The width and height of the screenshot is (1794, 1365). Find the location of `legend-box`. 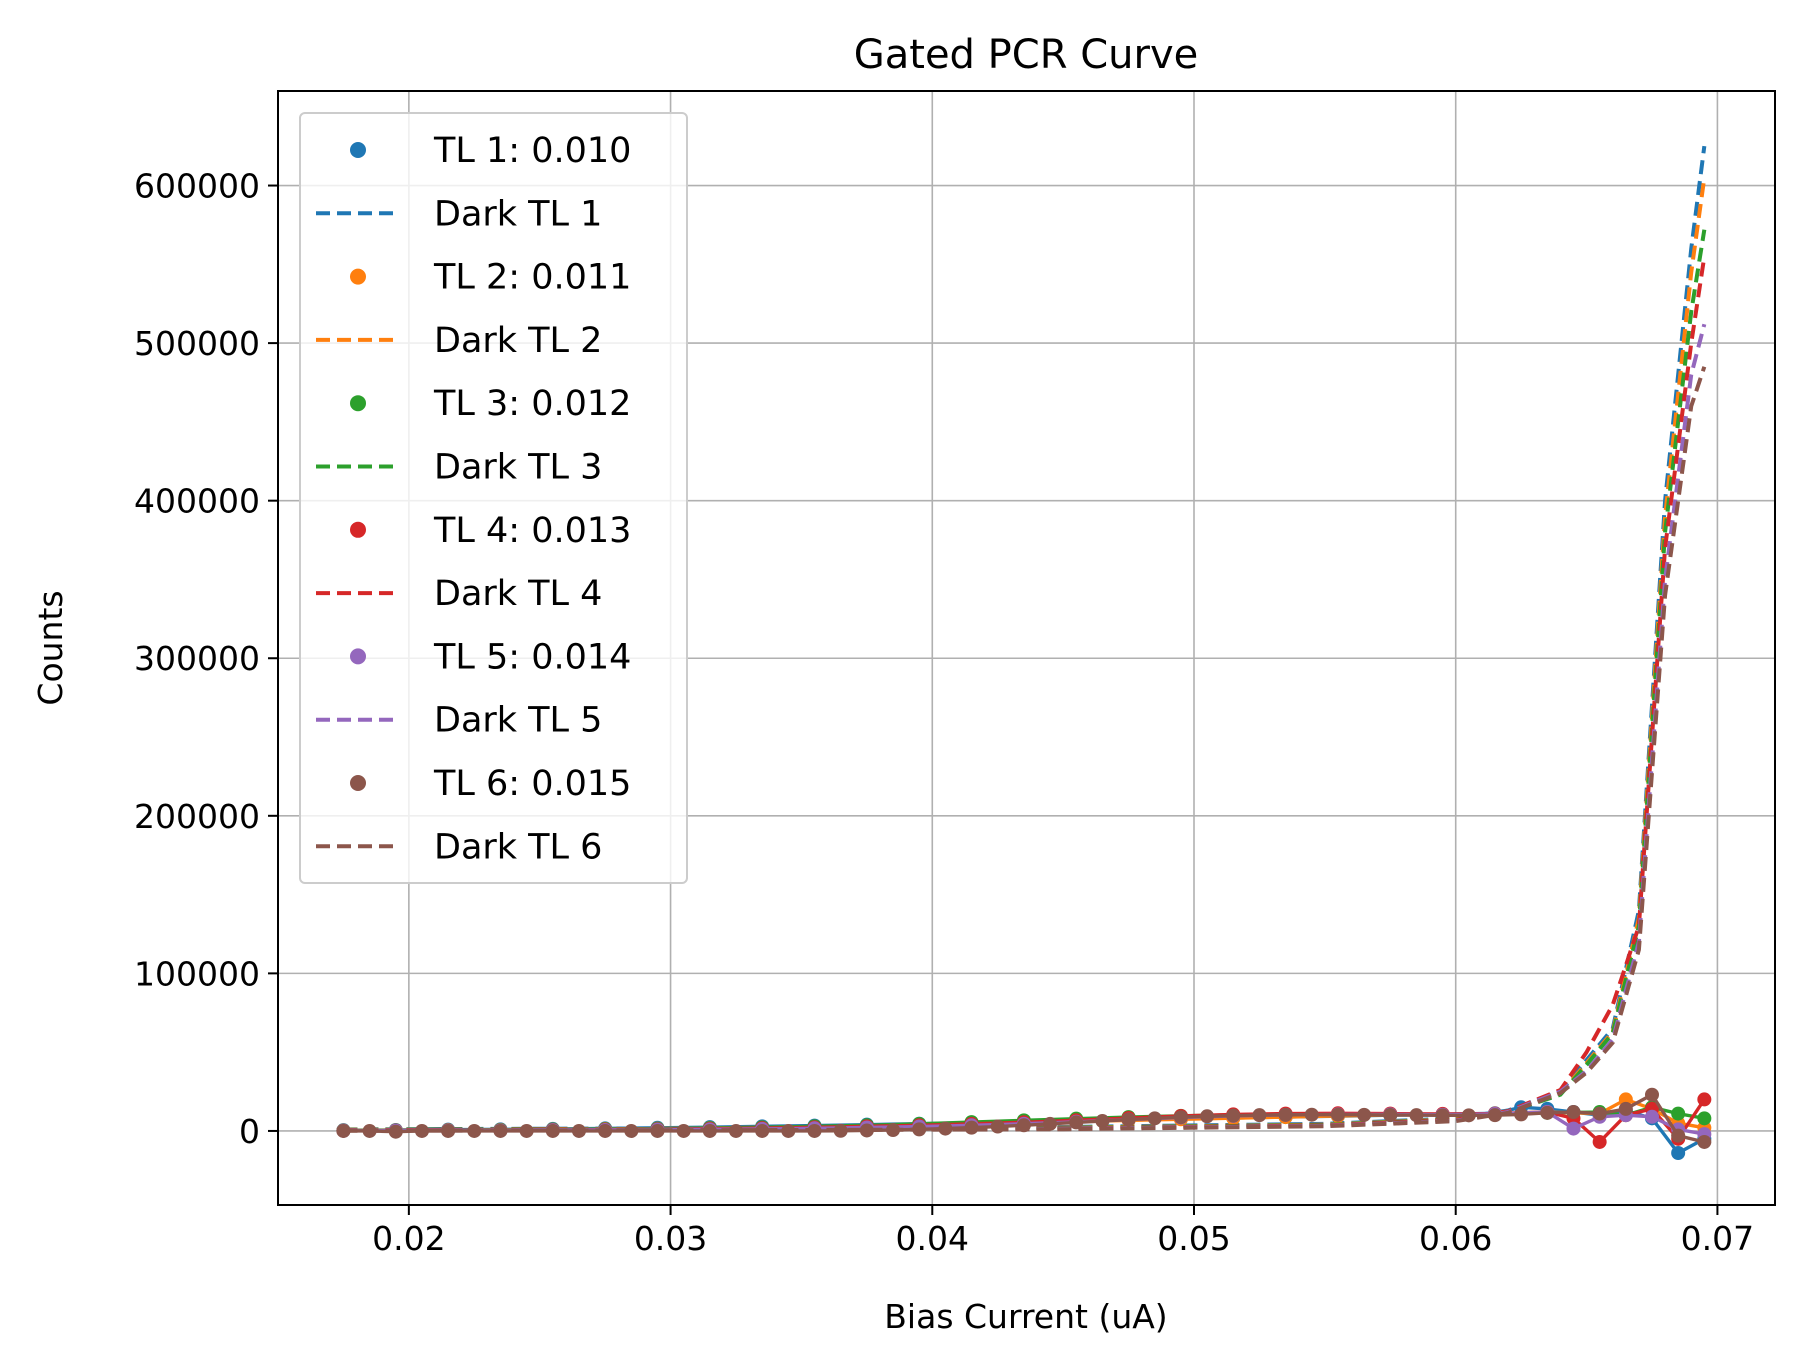

legend-box is located at coordinates (493, 498).